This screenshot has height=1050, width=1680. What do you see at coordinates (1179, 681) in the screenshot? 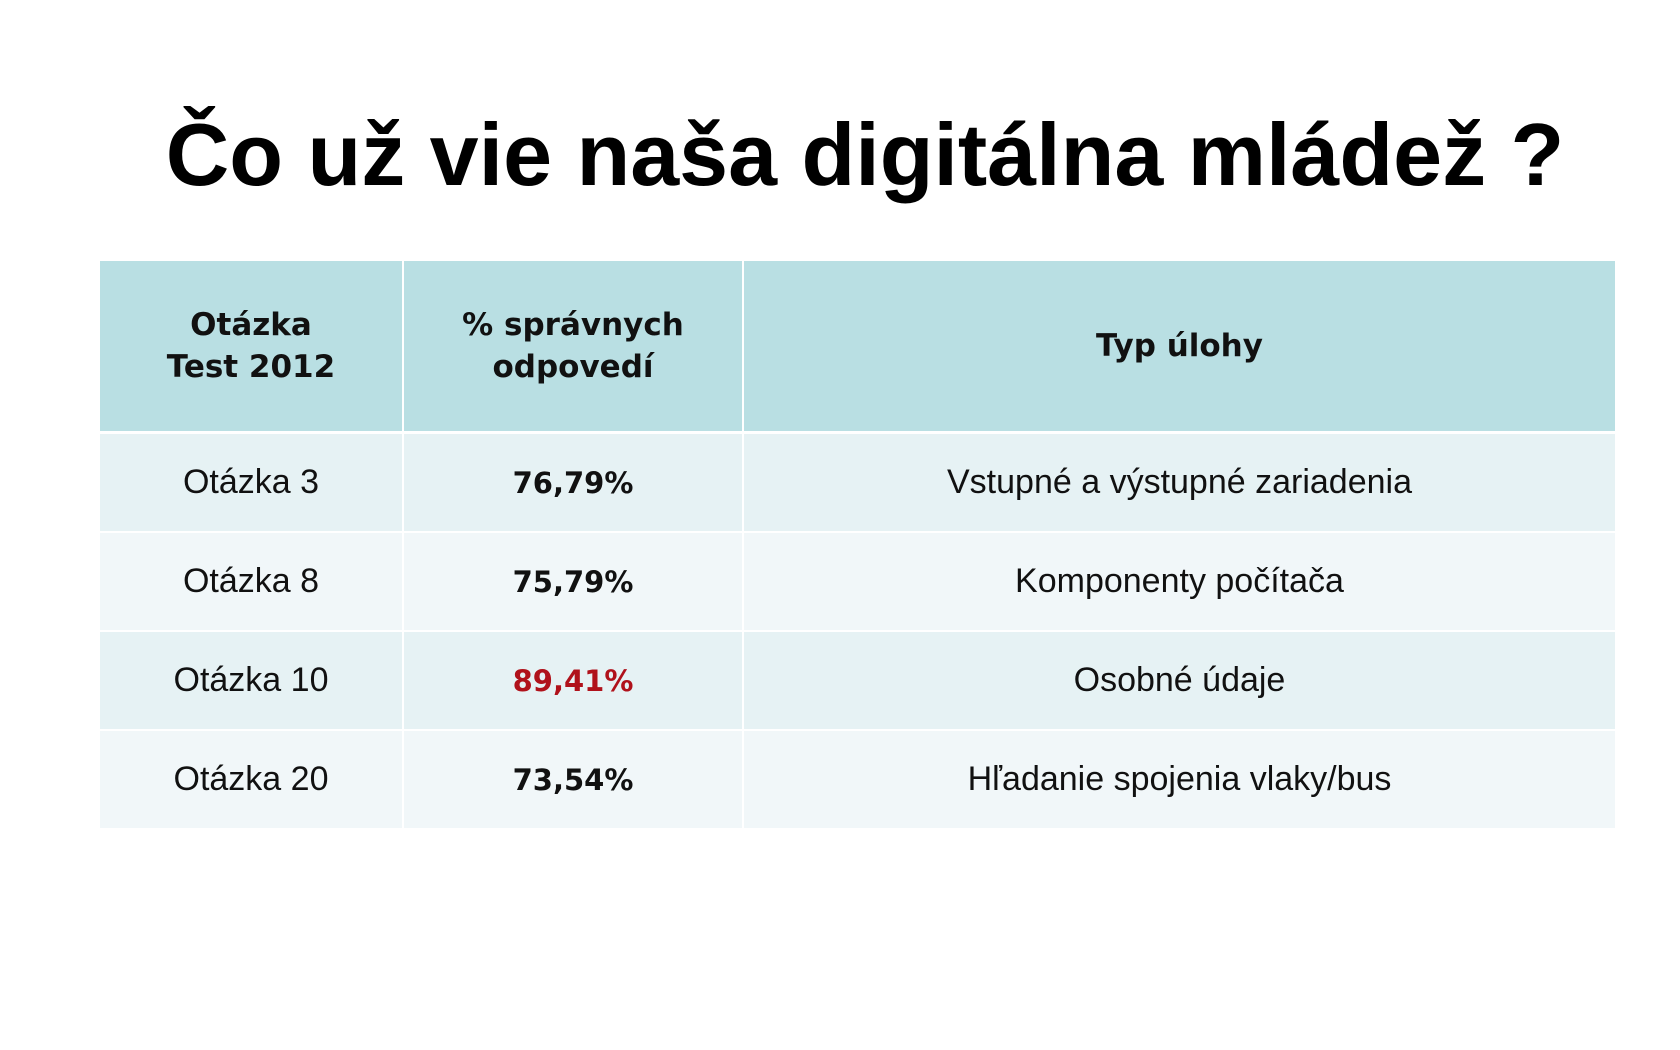
I see `cell-type: Osobné údaje` at bounding box center [1179, 681].